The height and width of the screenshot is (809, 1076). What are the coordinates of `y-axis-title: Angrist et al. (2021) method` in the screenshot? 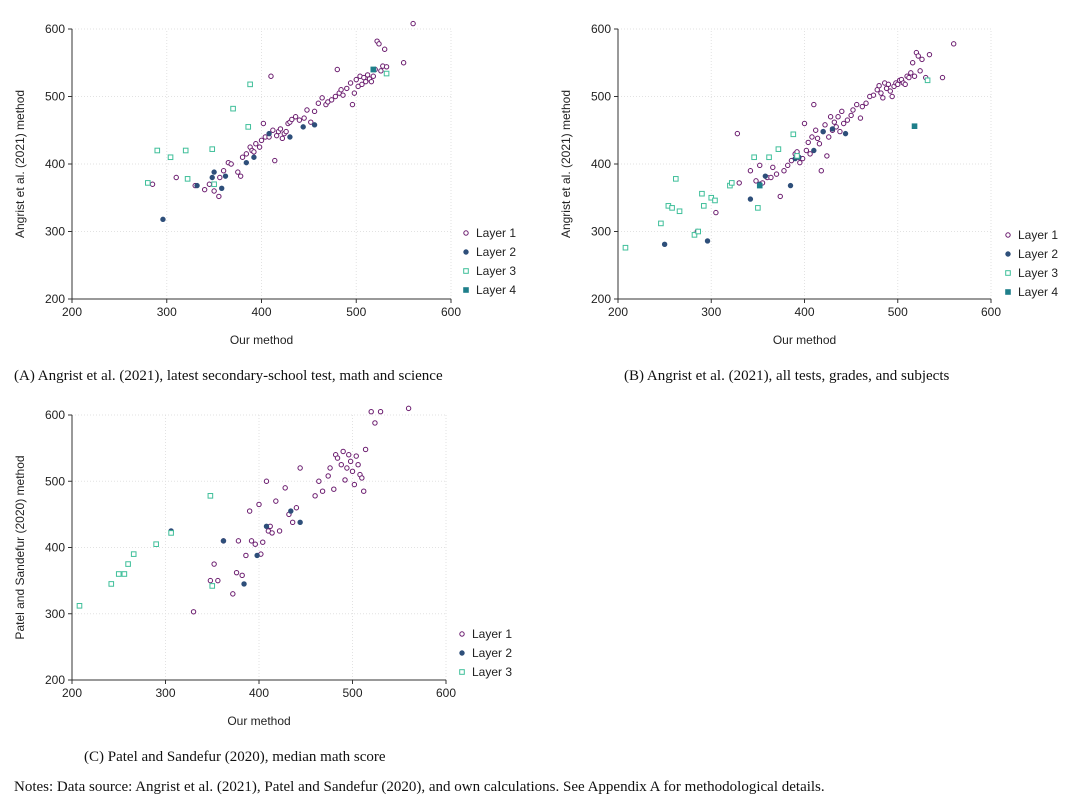 It's located at (566, 164).